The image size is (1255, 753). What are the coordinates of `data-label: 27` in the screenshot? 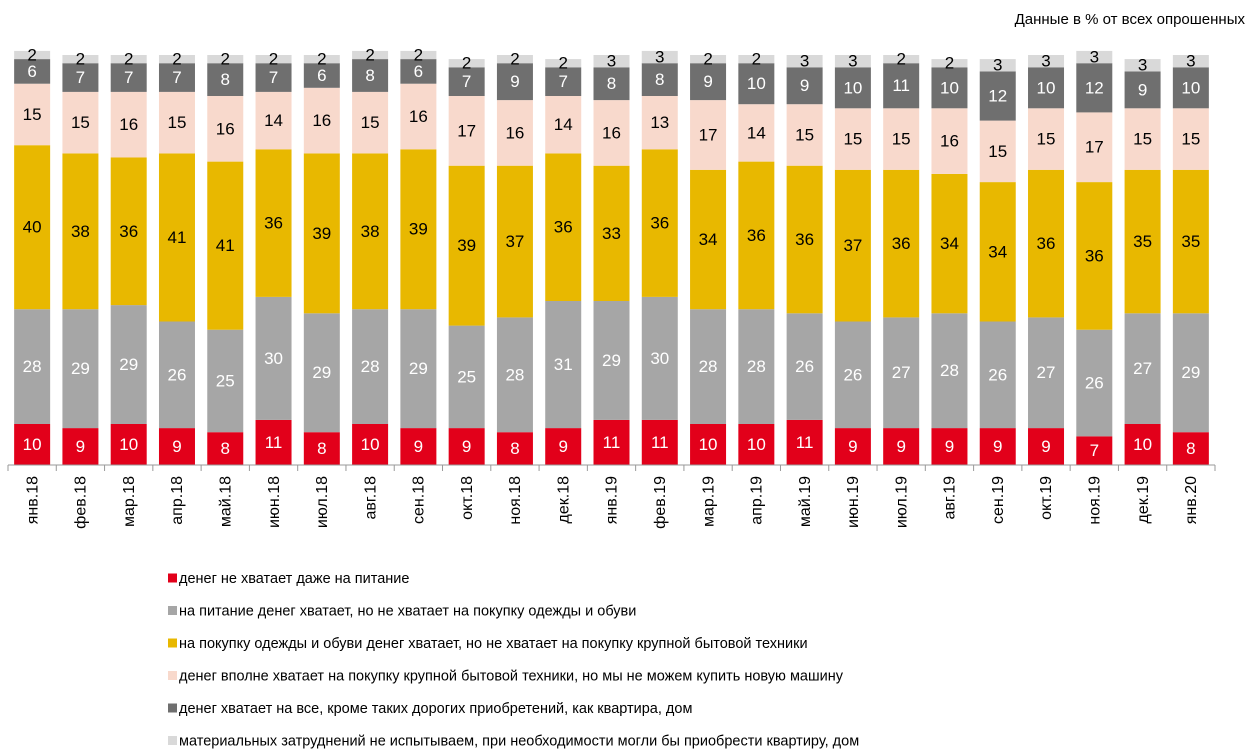 It's located at (1142, 368).